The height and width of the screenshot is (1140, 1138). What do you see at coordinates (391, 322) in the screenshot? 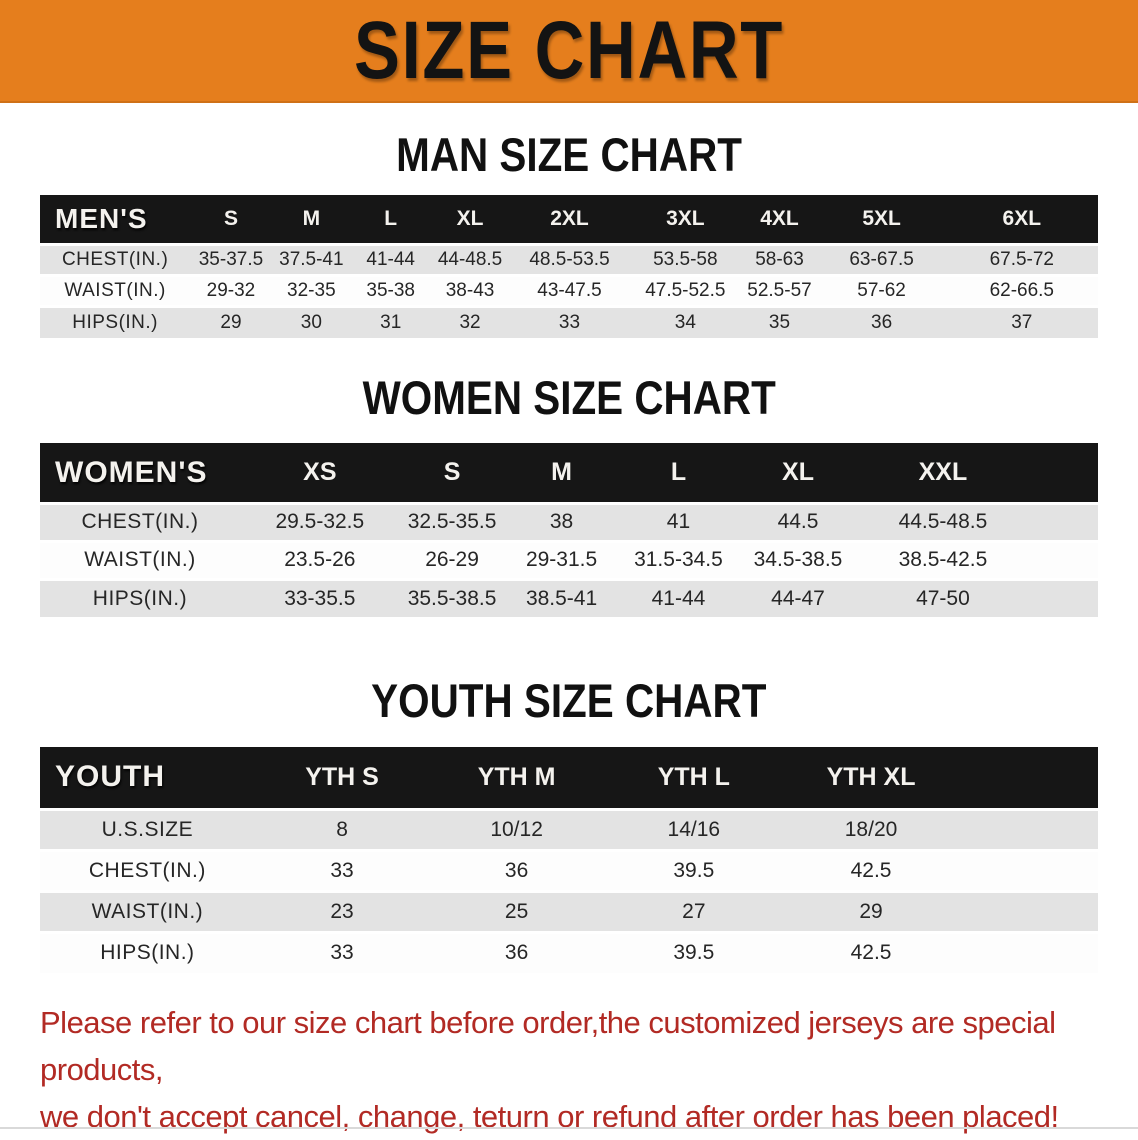
I see `table-cell: 31` at bounding box center [391, 322].